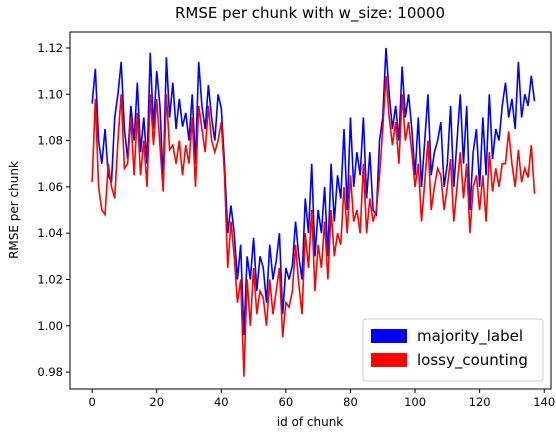 Image resolution: width=556 pixels, height=435 pixels. Describe the element at coordinates (415, 402) in the screenshot. I see `x-tick-label: 100` at that location.